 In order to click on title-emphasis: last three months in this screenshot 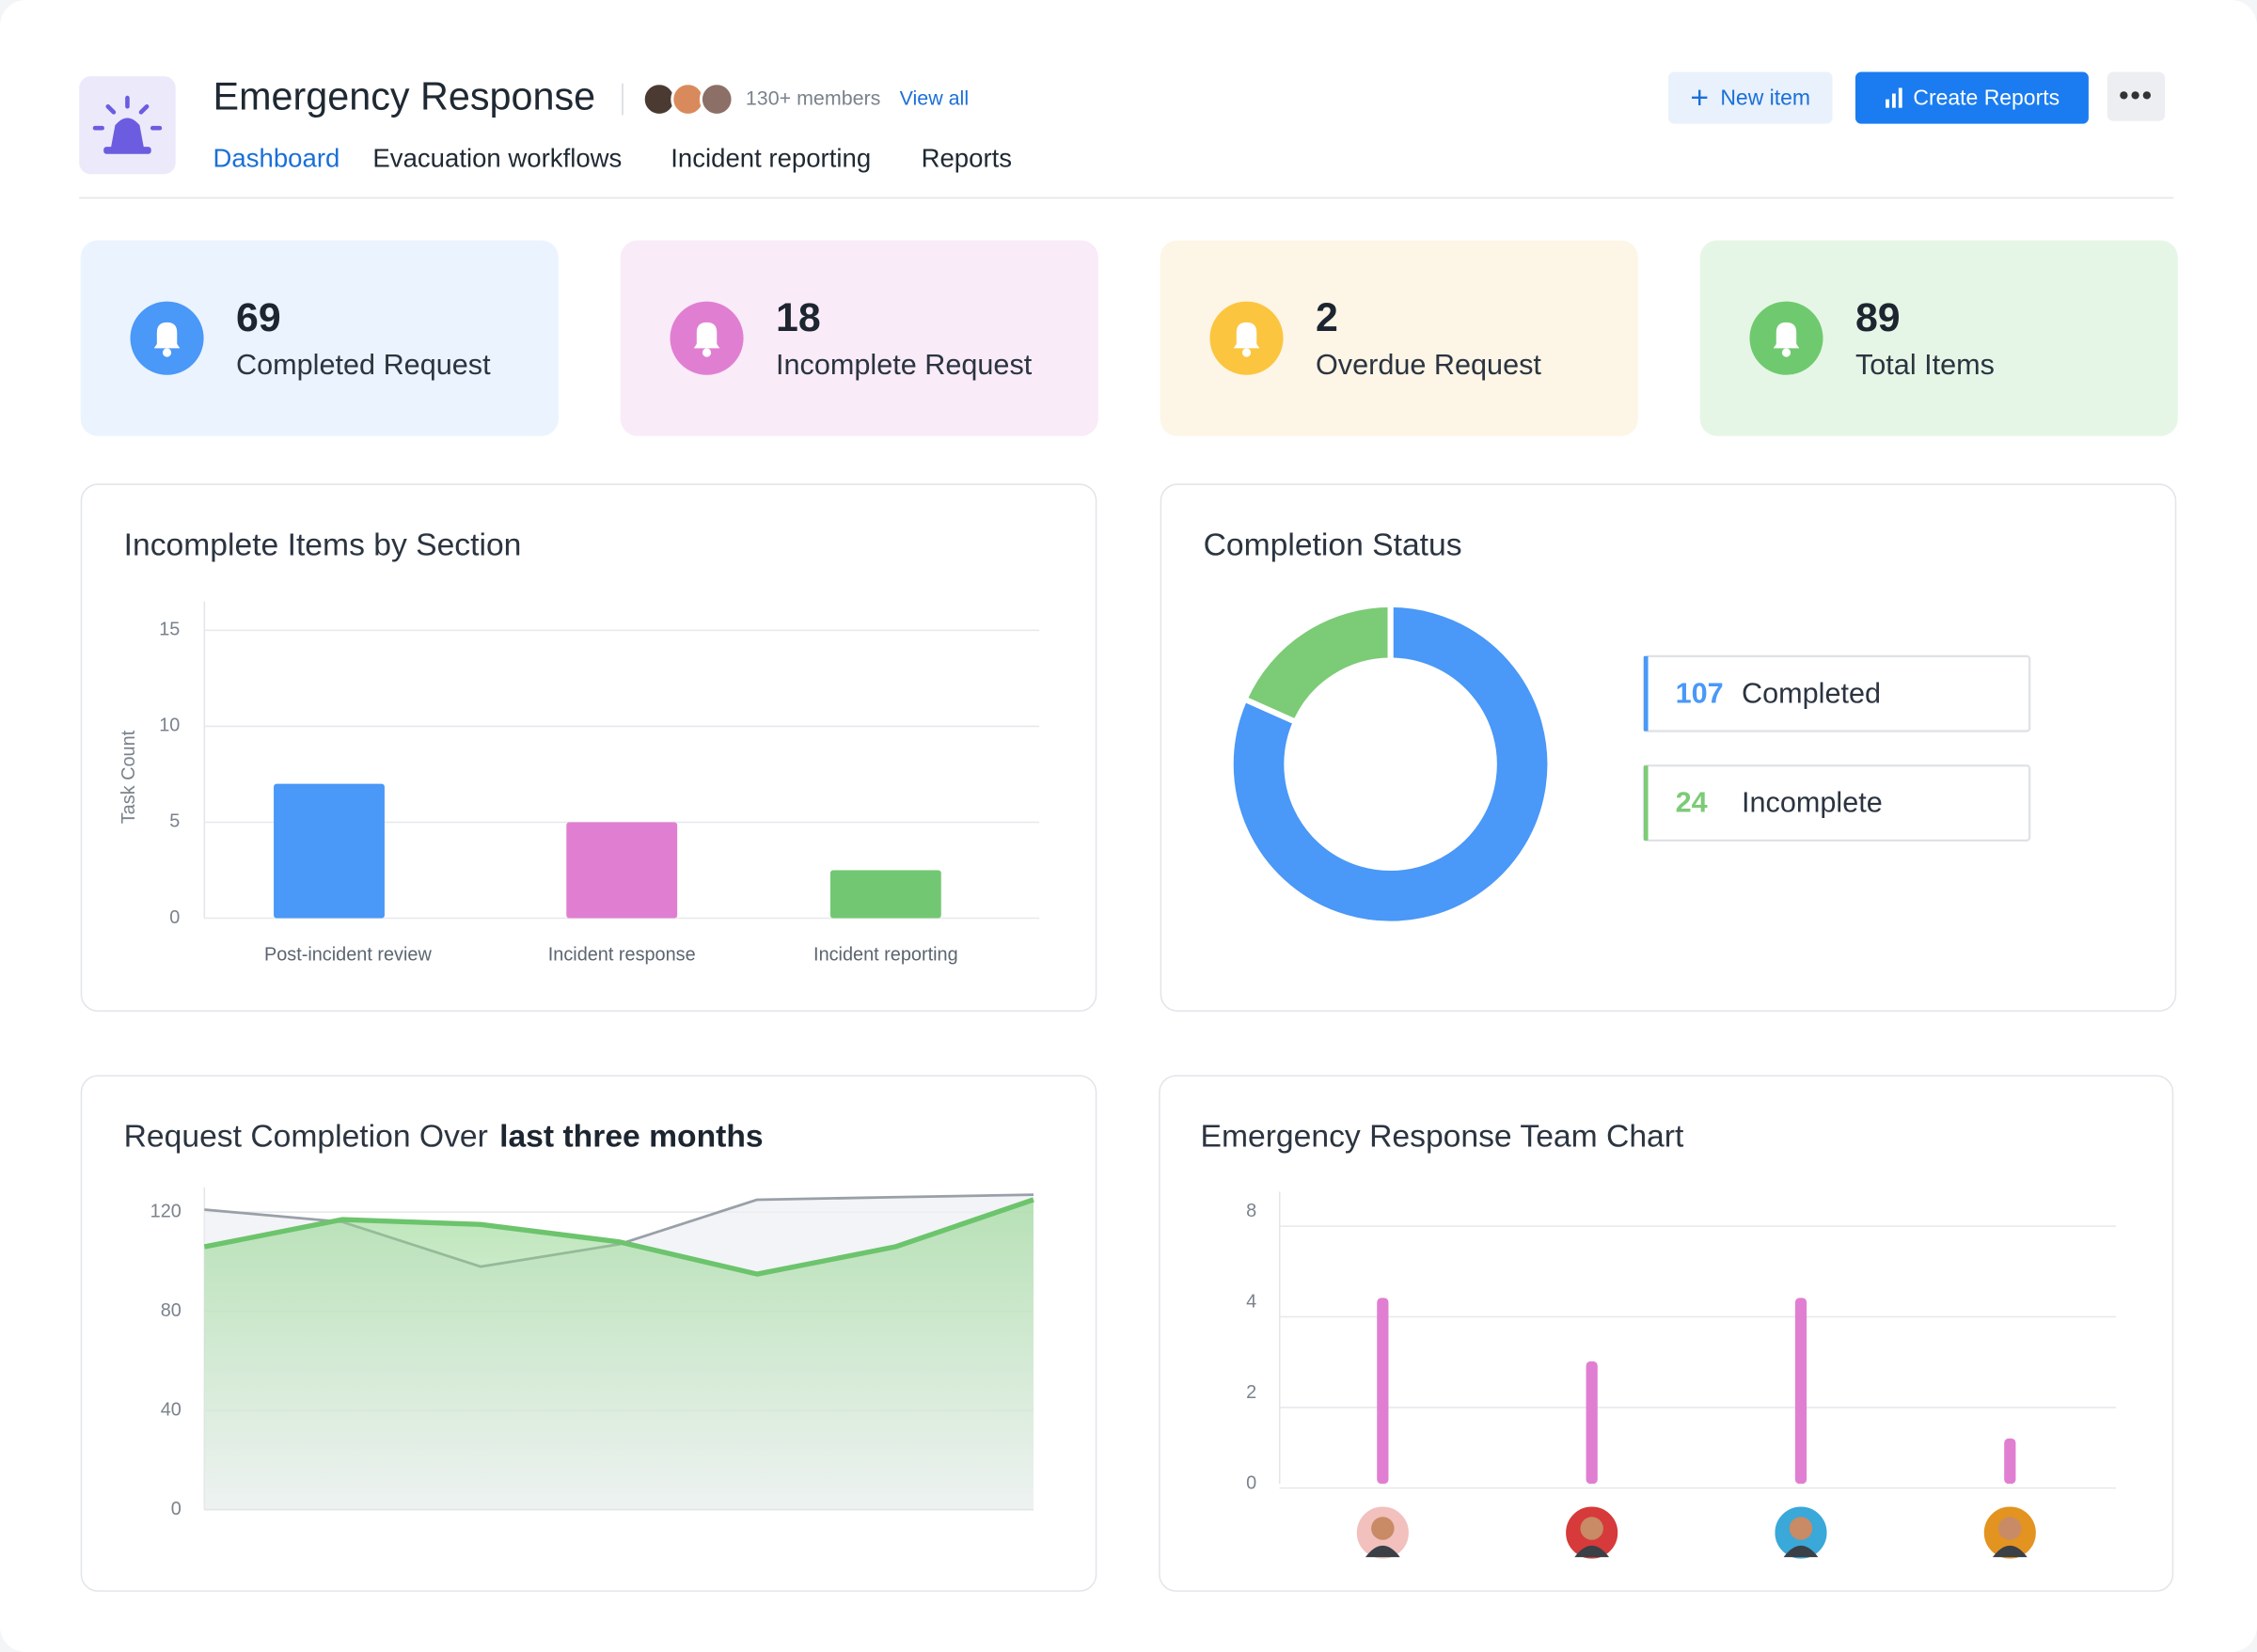, I will do `click(632, 1137)`.